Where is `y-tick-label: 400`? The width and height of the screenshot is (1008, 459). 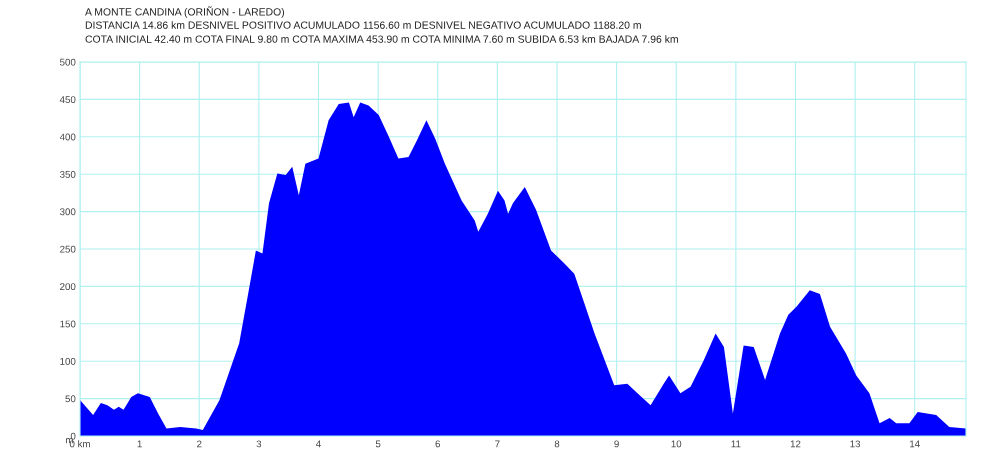 y-tick-label: 400 is located at coordinates (67, 137).